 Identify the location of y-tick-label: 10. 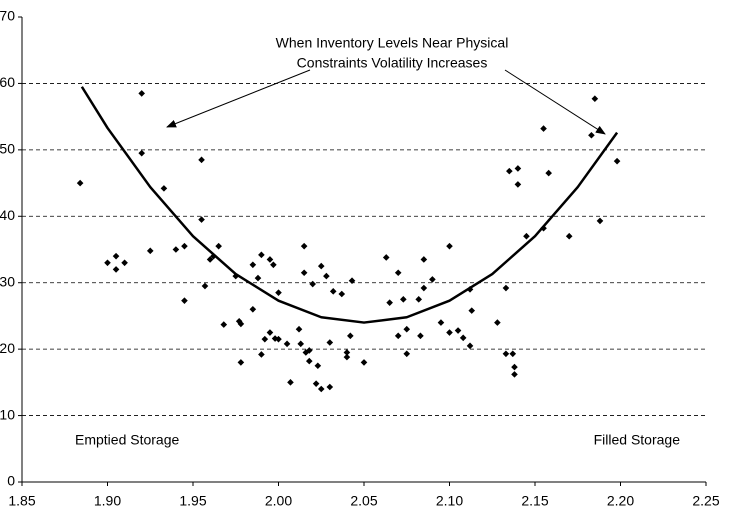
(7, 414).